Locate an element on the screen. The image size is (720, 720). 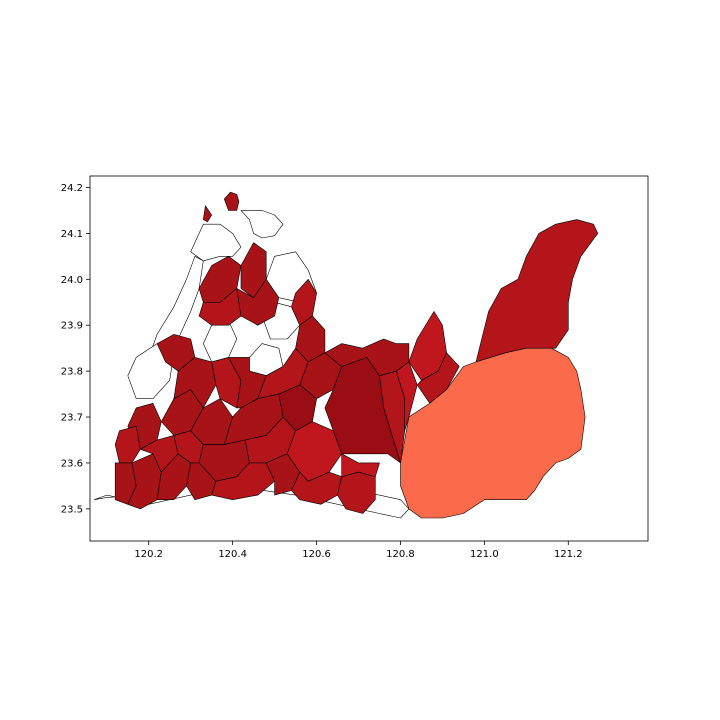
region-north-east-small is located at coordinates (367, 357).